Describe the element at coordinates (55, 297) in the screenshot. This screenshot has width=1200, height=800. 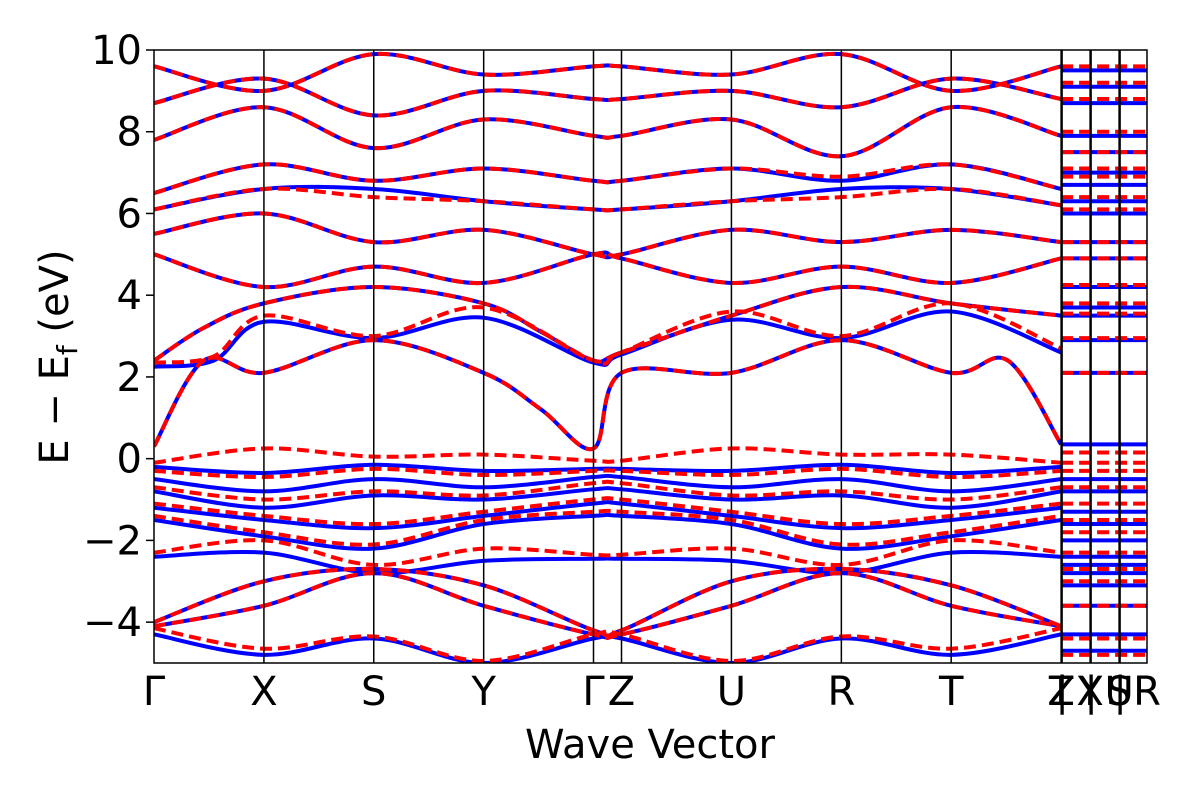
I see `y-axis-label-unit: (eV)` at that location.